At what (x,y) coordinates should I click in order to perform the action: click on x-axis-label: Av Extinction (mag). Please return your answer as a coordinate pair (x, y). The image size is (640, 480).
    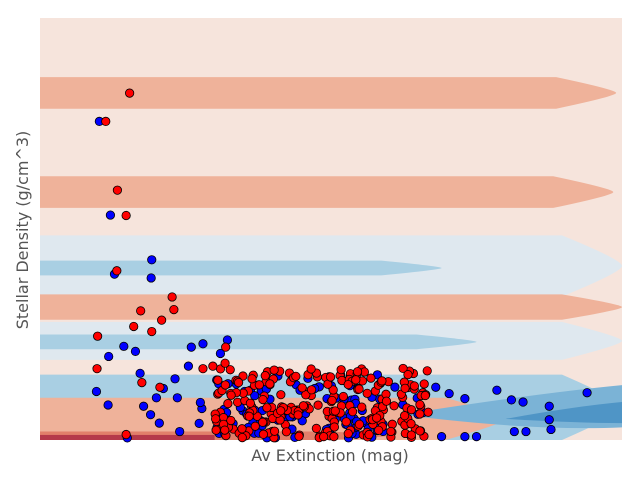
    Looking at the image, I should click on (330, 455).